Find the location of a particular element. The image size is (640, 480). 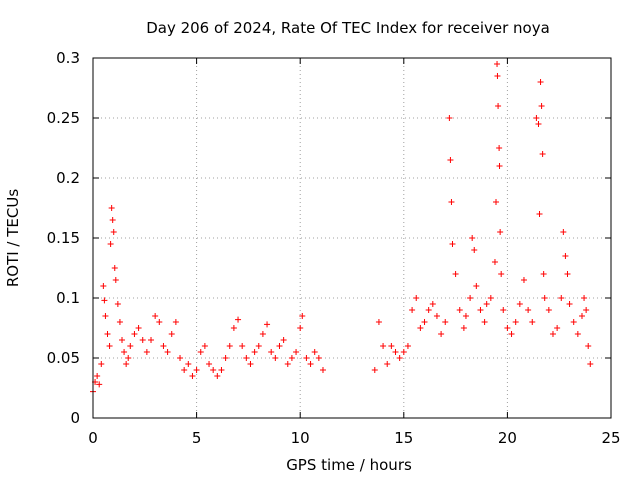

y-tick-label: 0.25 is located at coordinates (63, 118).